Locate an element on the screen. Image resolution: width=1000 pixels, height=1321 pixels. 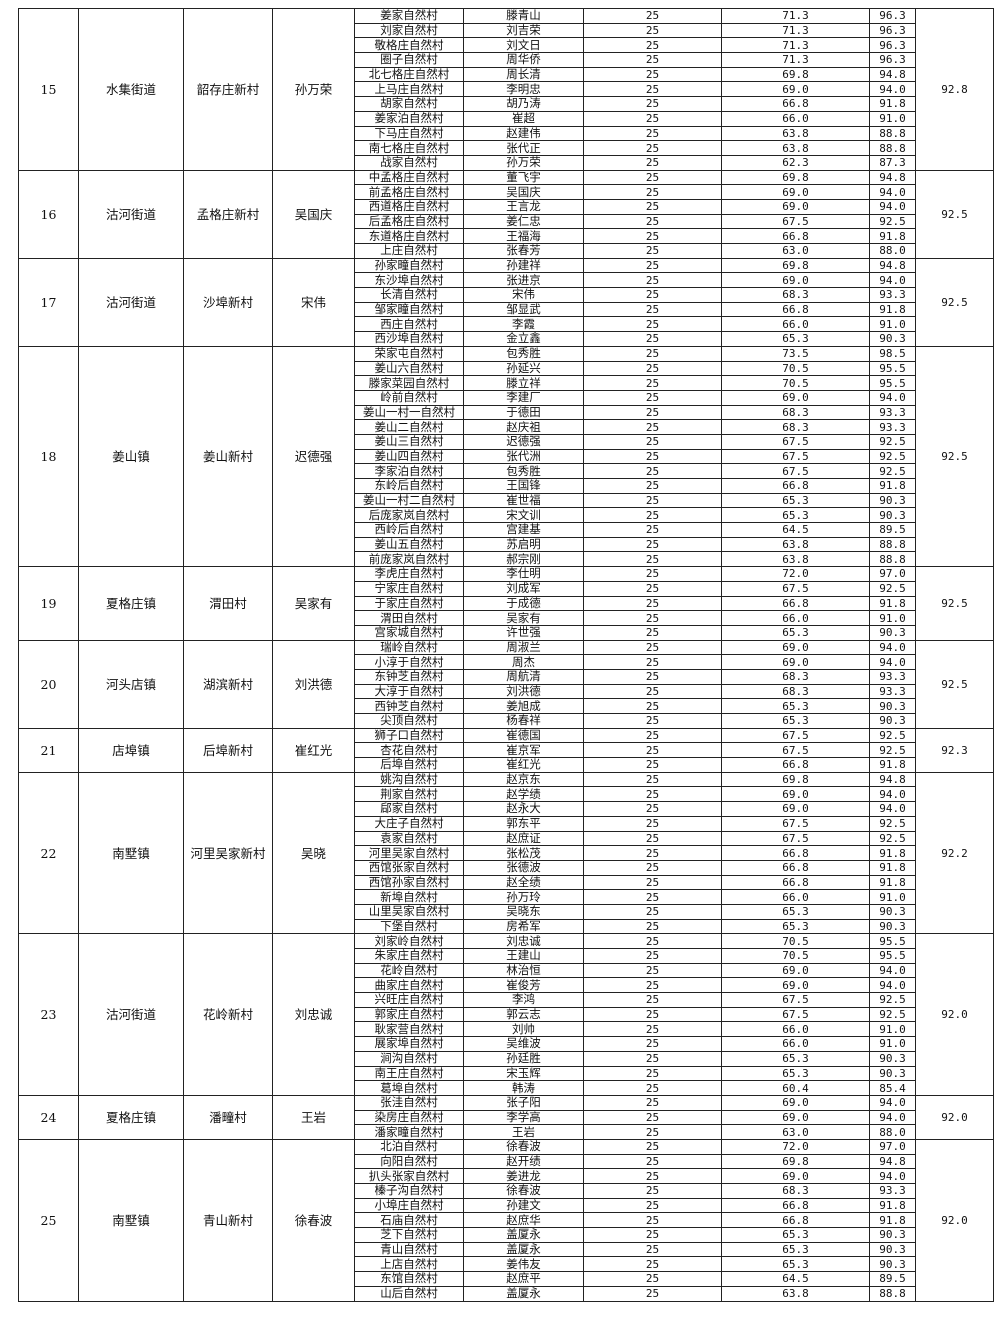
table-row: 尖顶自然村 杨春祥 25 65.3 90.3 is located at coordinates (506, 721).